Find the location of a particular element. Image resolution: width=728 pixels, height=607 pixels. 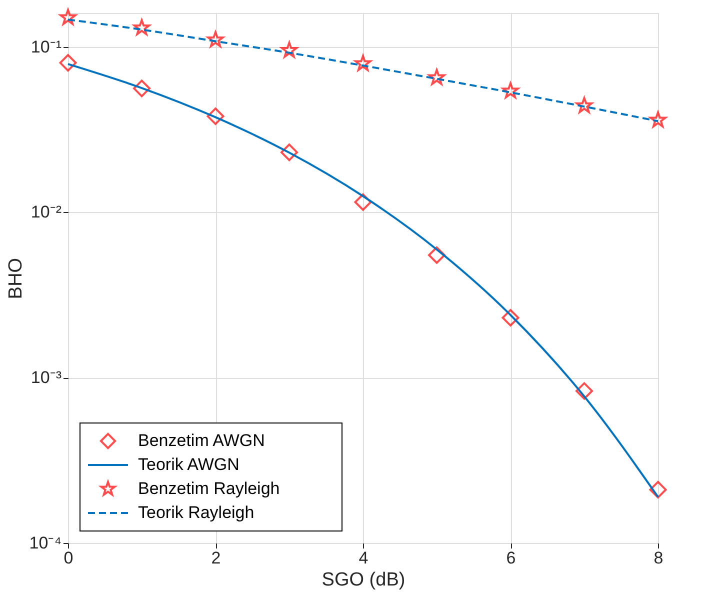

legend-label: Teorik AWGN is located at coordinates (189, 464).